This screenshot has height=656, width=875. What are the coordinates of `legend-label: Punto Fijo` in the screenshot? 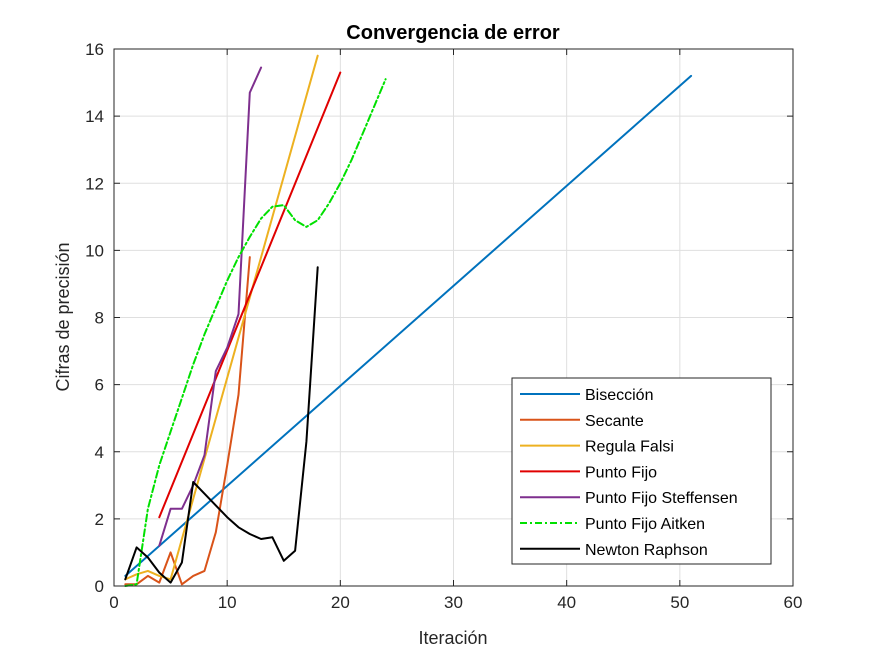 It's located at (621, 472).